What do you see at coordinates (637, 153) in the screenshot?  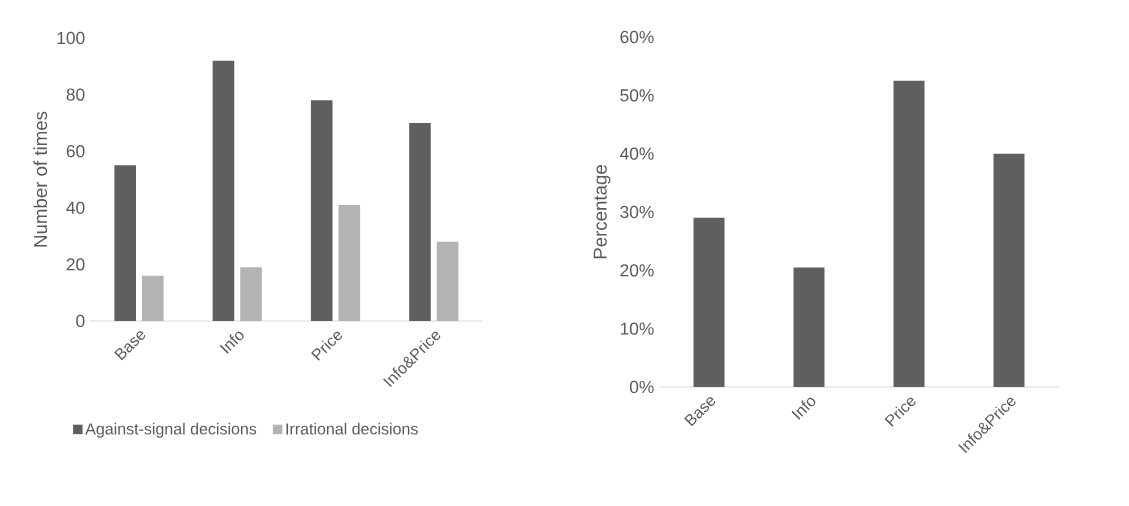 I see `y-tick-label: 40%` at bounding box center [637, 153].